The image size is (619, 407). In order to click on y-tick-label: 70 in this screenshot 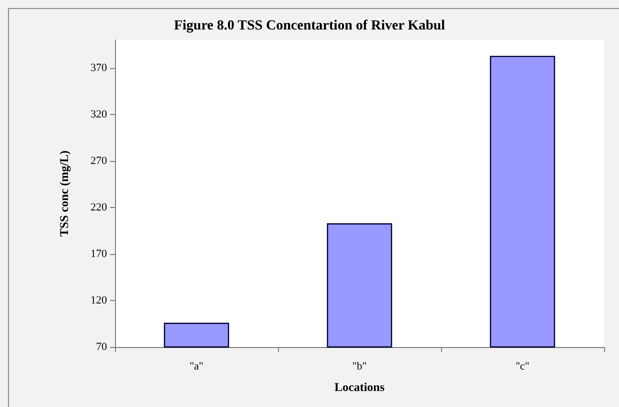, I will do `click(102, 347)`.